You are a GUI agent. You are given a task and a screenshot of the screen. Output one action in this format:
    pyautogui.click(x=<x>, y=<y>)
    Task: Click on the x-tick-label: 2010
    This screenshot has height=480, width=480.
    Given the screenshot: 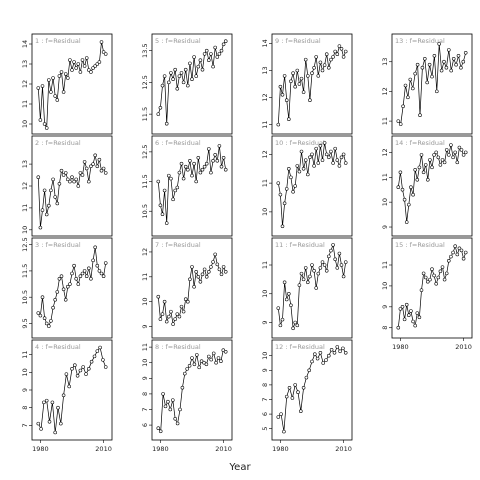 What is the action you would take?
    pyautogui.click(x=103, y=449)
    